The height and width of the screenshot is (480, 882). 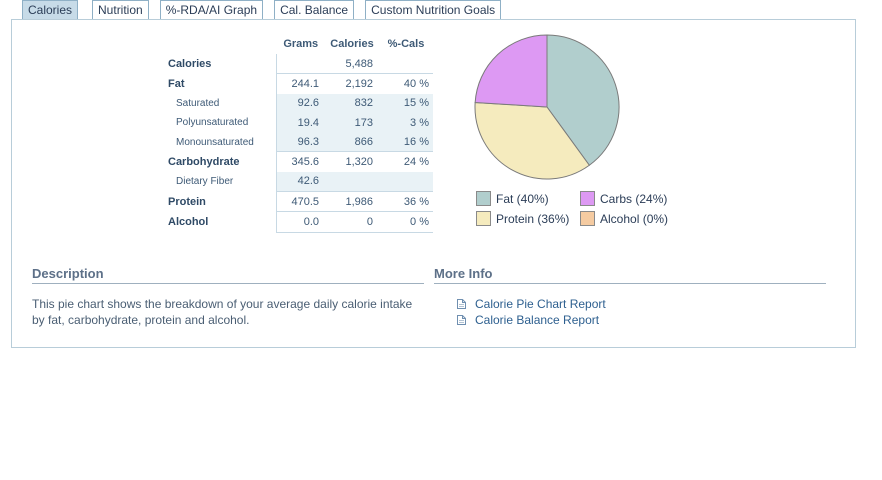 I want to click on legend-item-protein: Protein (36%), so click(x=523, y=219).